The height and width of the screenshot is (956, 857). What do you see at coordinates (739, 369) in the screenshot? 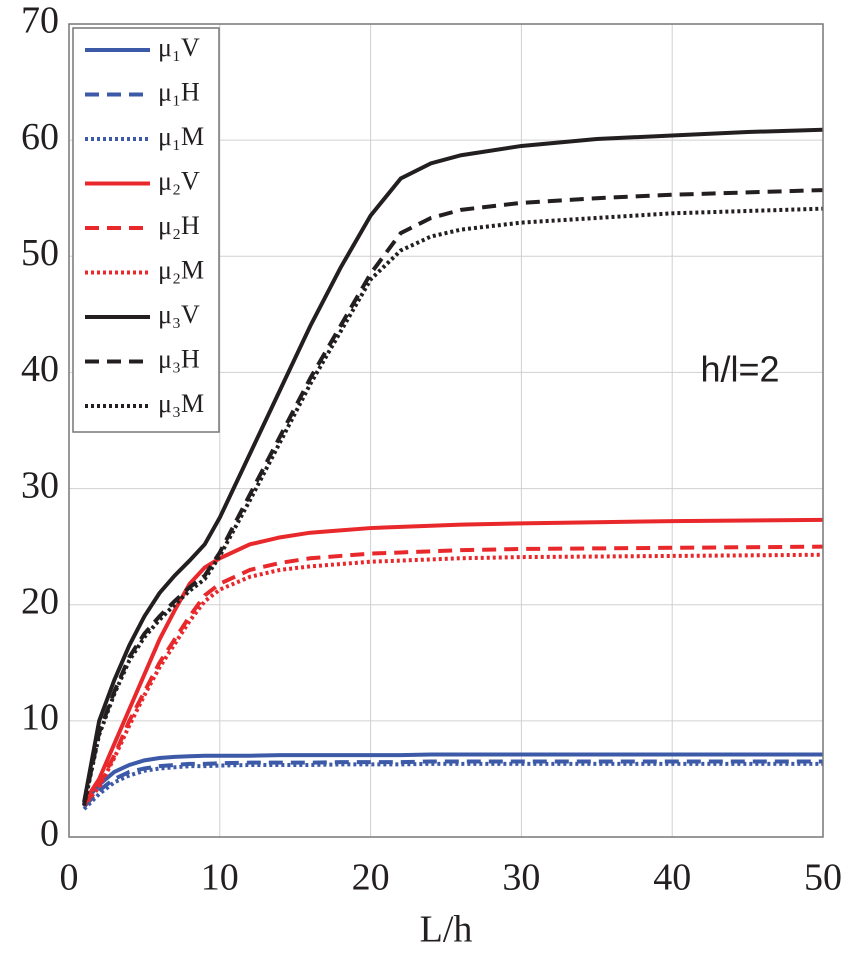
I see `annotation: h/l=2` at bounding box center [739, 369].